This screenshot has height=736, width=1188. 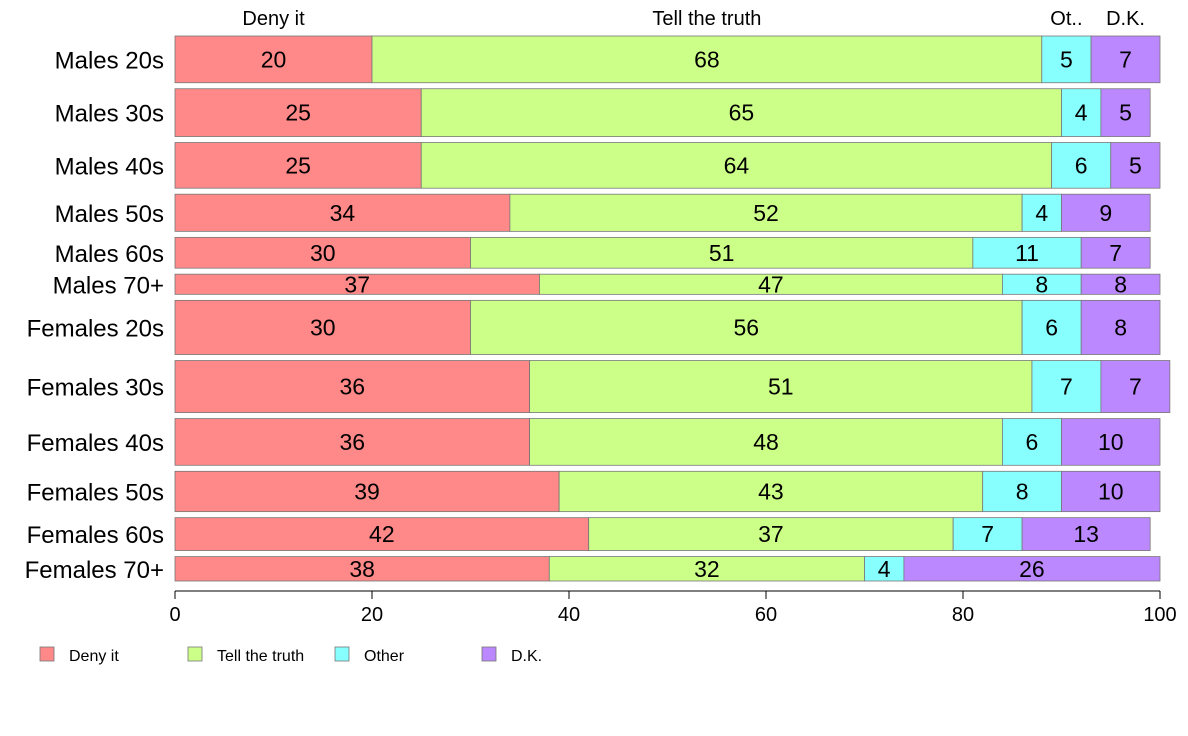 I want to click on bar-males-40s-deny-it, so click(x=298, y=165).